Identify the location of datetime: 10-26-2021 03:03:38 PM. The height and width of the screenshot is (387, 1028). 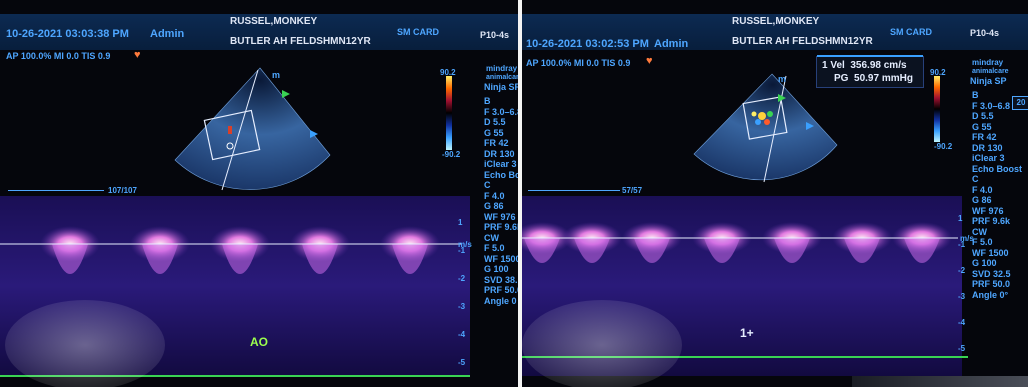
(67, 34).